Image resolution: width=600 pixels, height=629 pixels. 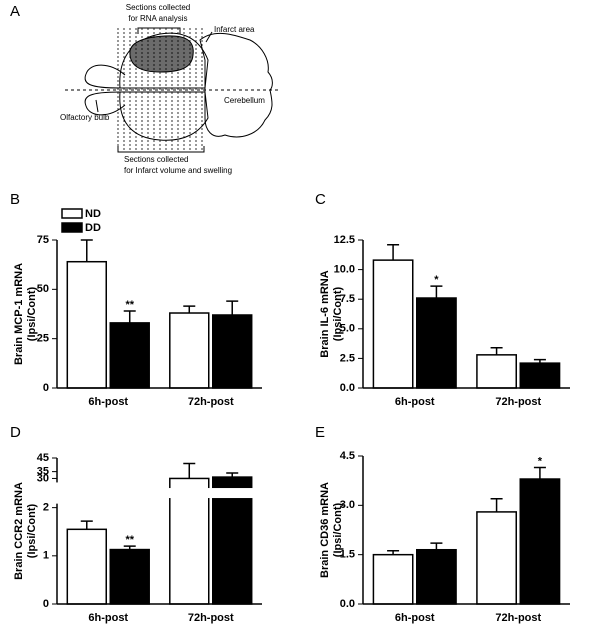 I want to click on y-axis-label: Brain CD36 mRNA, so click(x=325, y=530).